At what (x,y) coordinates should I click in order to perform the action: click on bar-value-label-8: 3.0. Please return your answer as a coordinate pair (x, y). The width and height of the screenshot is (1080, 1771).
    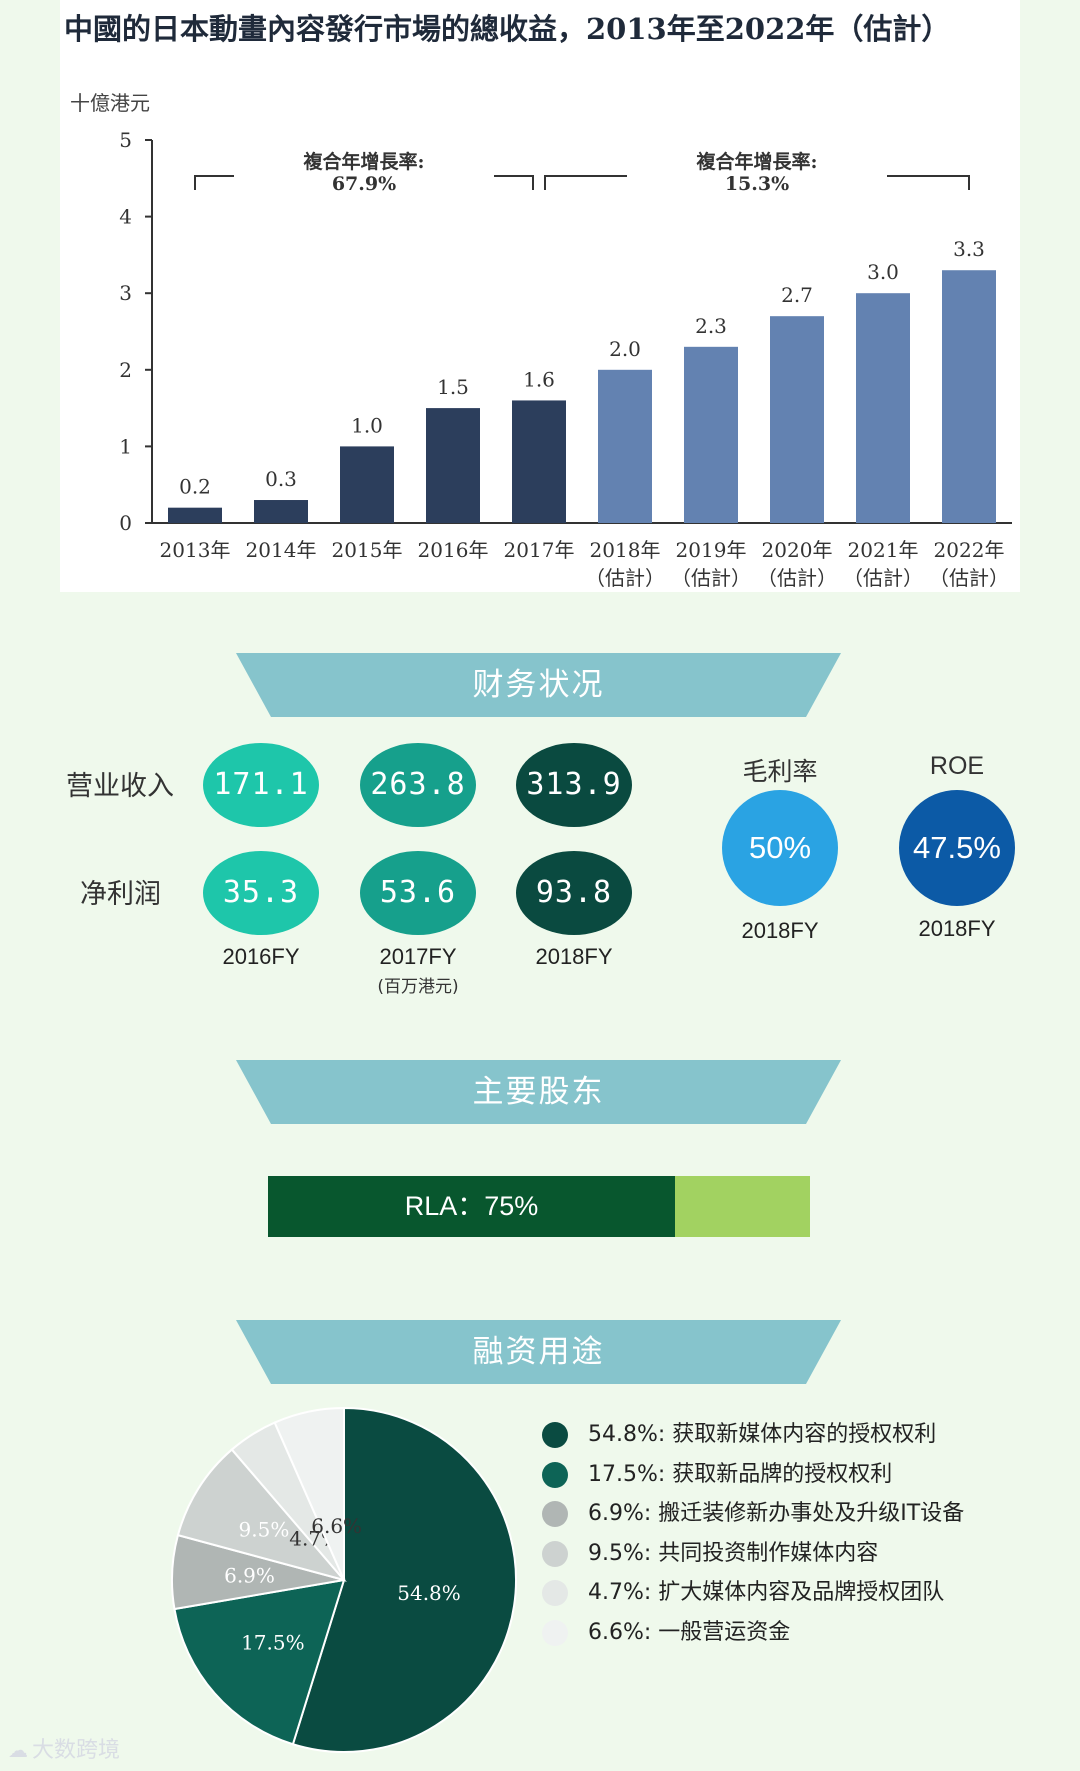
    Looking at the image, I should click on (883, 272).